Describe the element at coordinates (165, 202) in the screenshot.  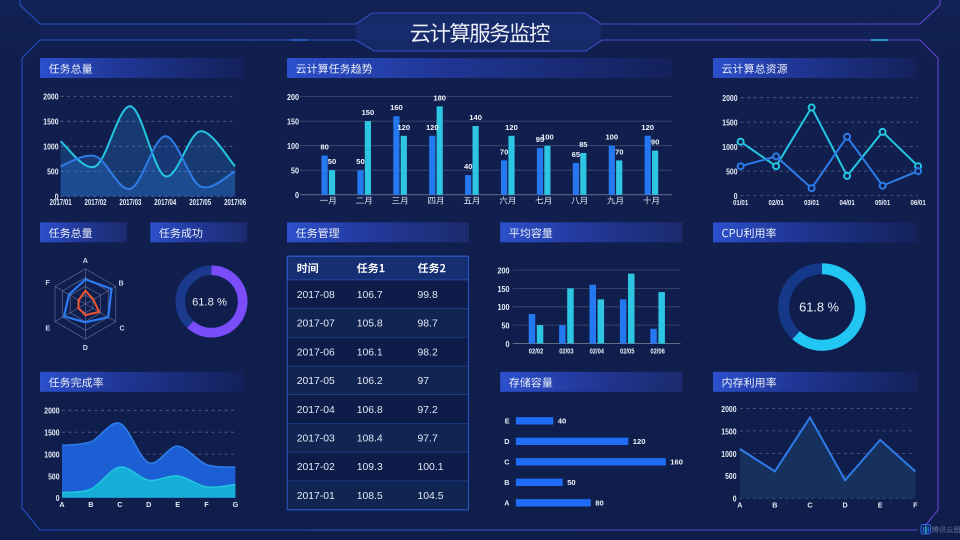
I see `svg-text: 2017/04` at that location.